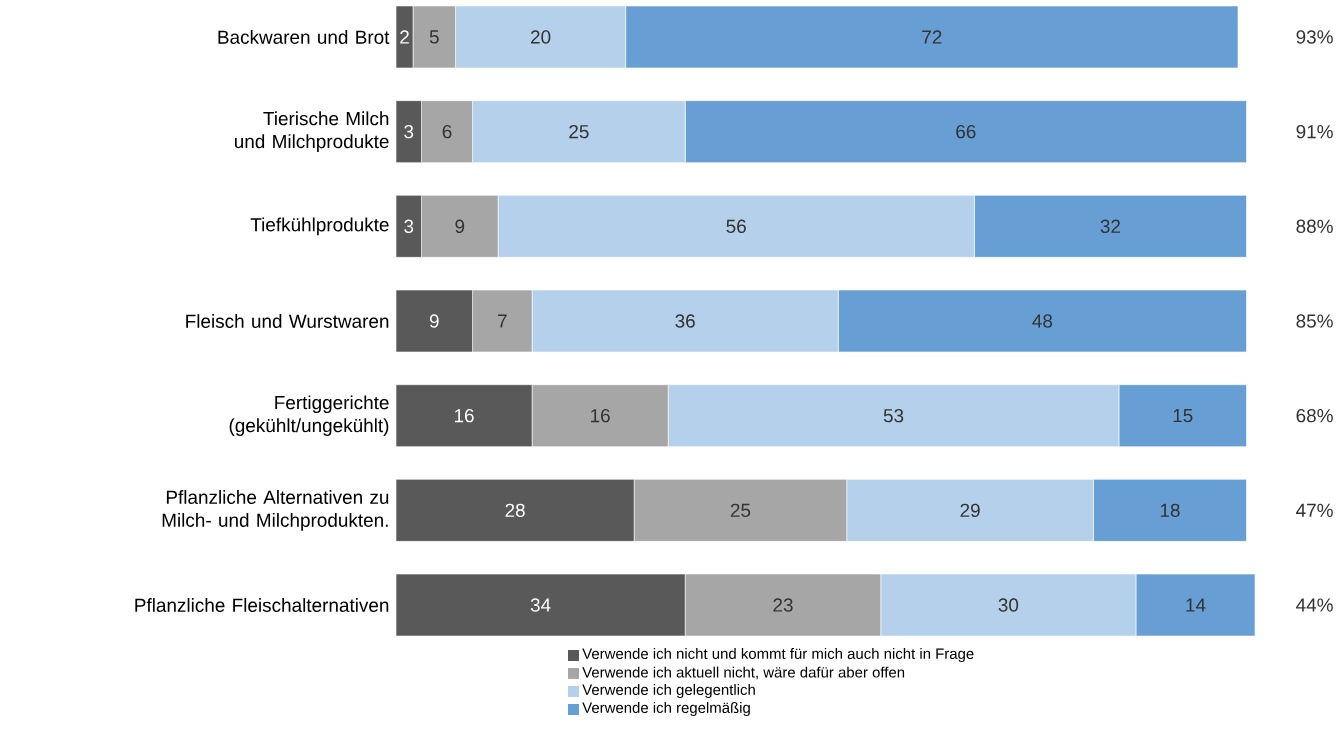  What do you see at coordinates (1314, 321) in the screenshot?
I see `text: 85%` at bounding box center [1314, 321].